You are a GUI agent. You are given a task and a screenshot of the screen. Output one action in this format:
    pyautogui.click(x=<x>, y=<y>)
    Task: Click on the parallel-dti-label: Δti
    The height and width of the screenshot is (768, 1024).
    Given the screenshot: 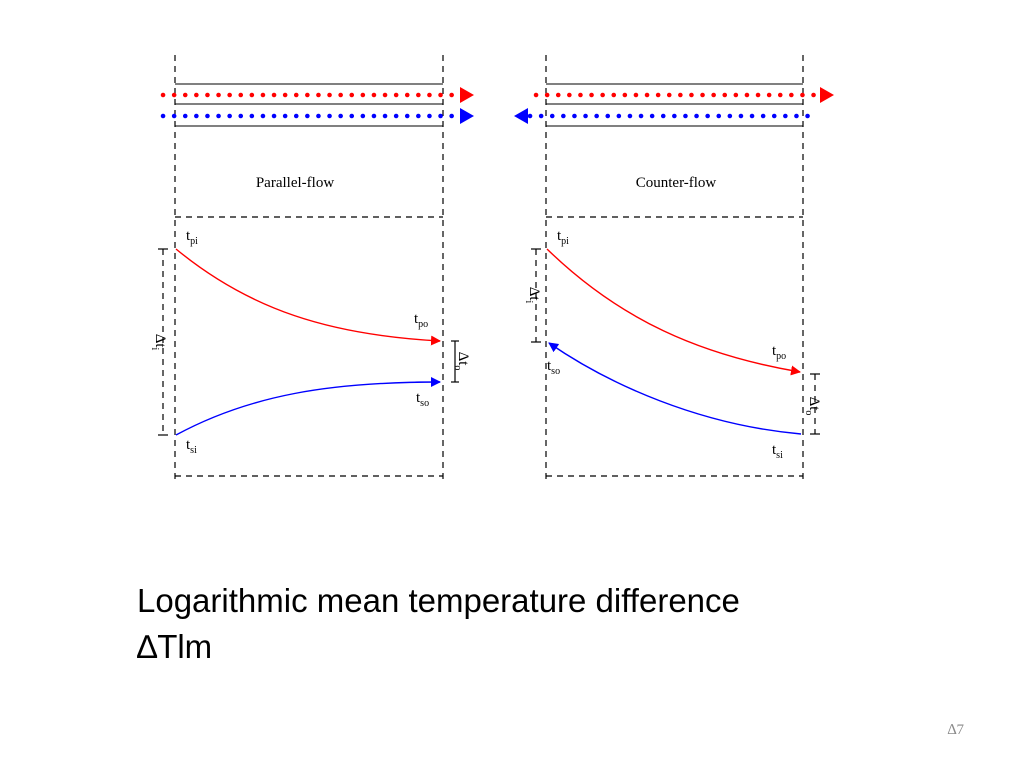 What is the action you would take?
    pyautogui.click(x=158, y=342)
    